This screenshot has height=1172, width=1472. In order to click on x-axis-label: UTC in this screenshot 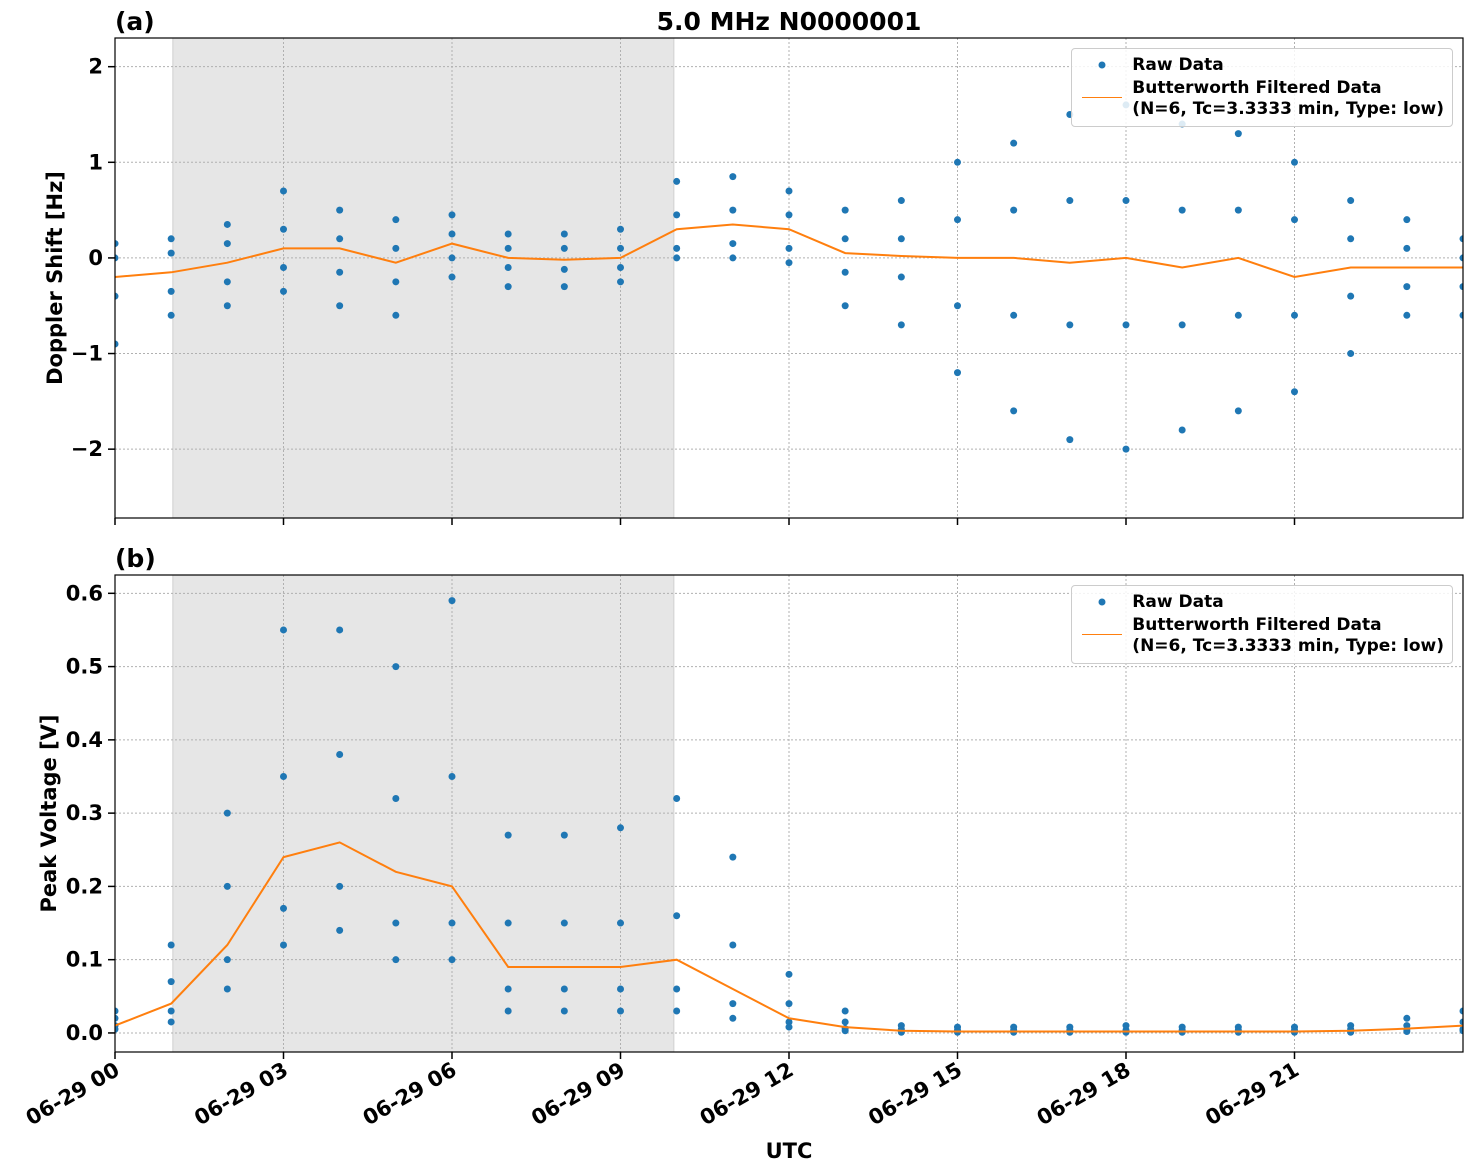, I will do `click(789, 1151)`.